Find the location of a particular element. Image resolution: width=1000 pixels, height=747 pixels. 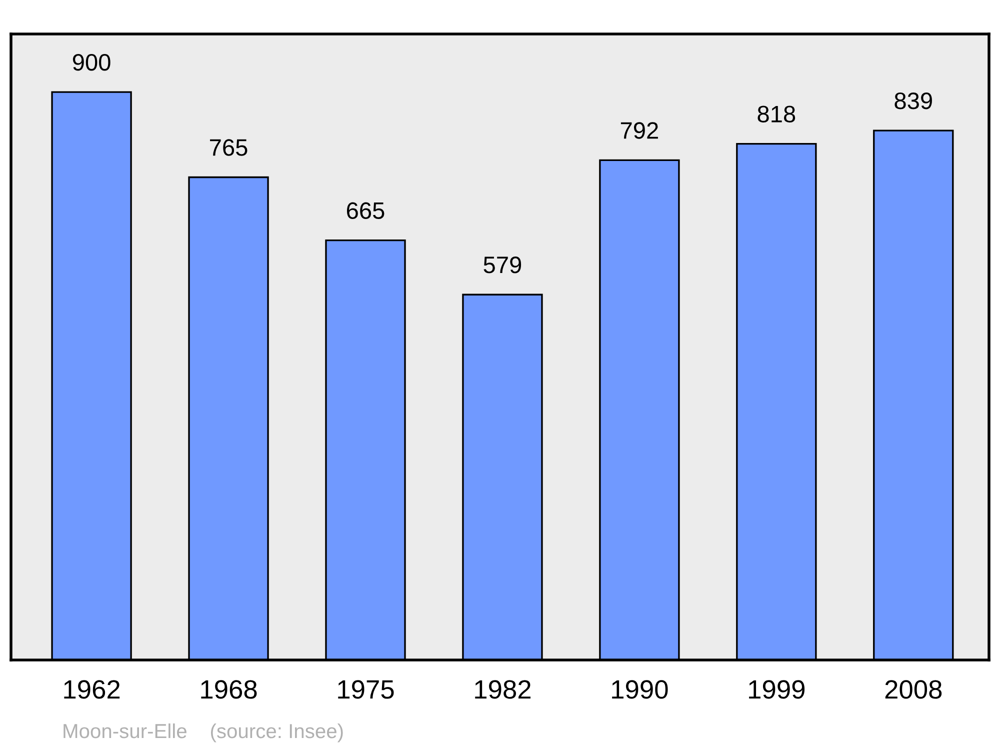

data-label: 792 is located at coordinates (639, 130).